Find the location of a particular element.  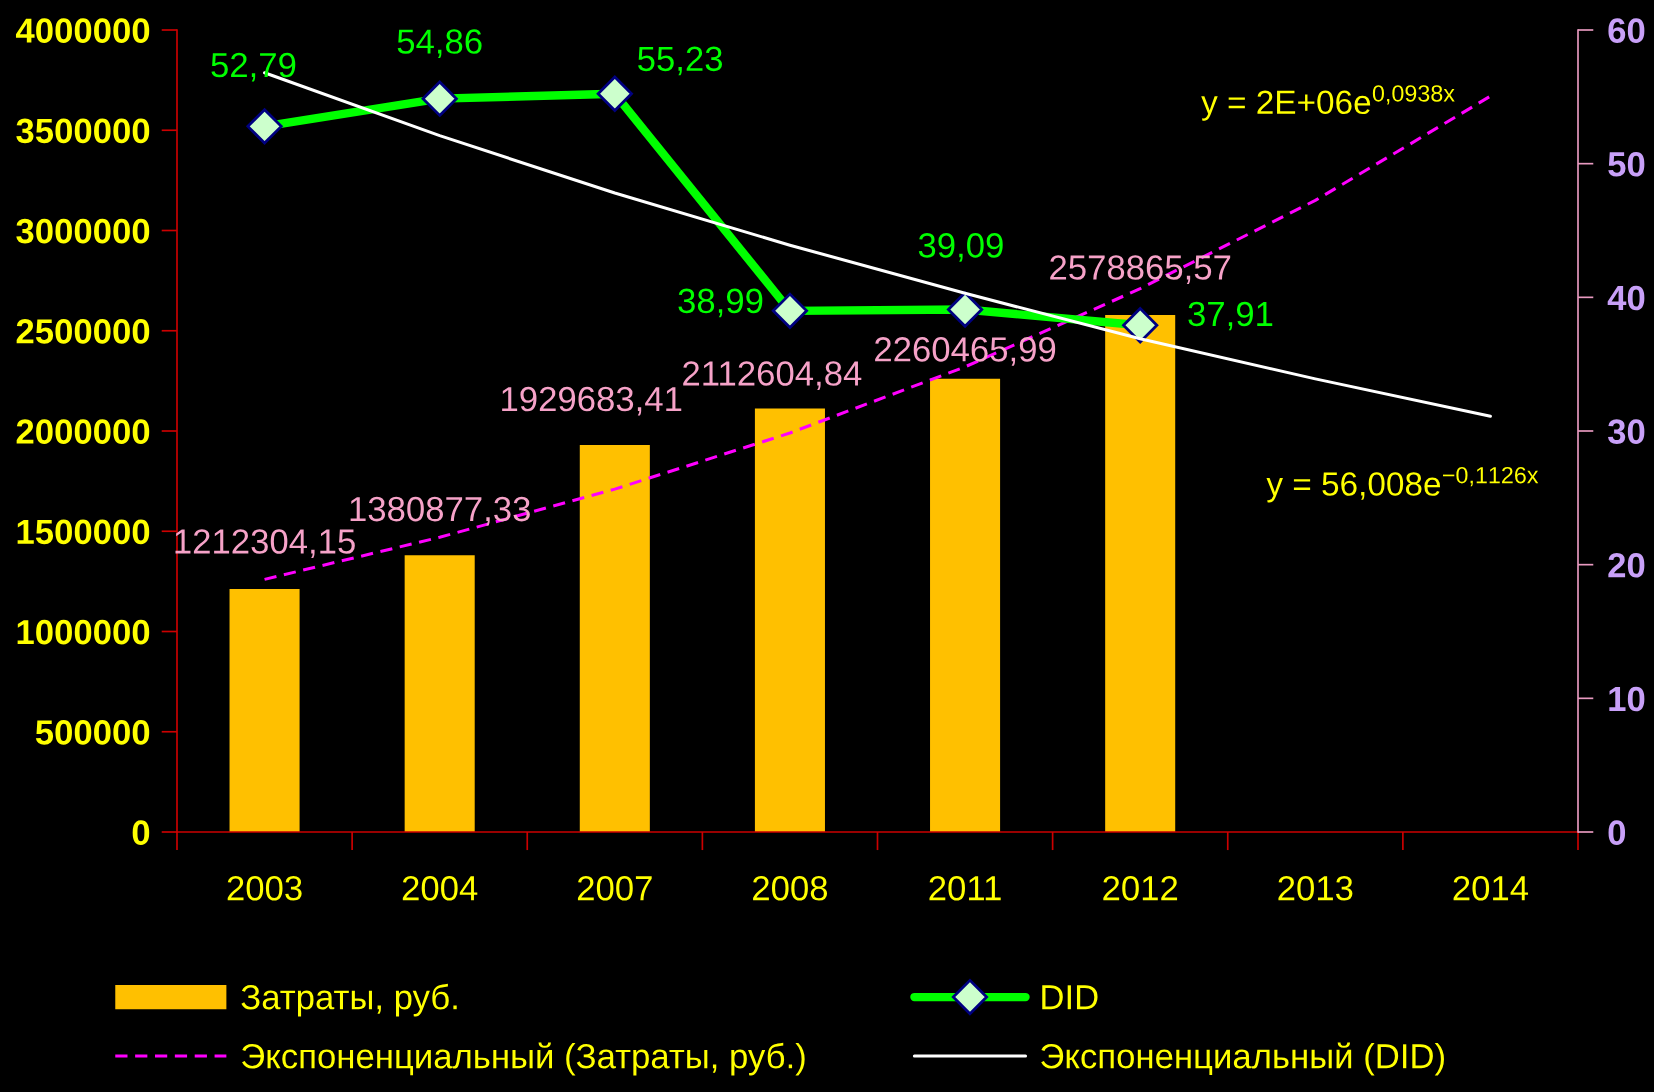

x-tick-label: 2003 is located at coordinates (264, 888).